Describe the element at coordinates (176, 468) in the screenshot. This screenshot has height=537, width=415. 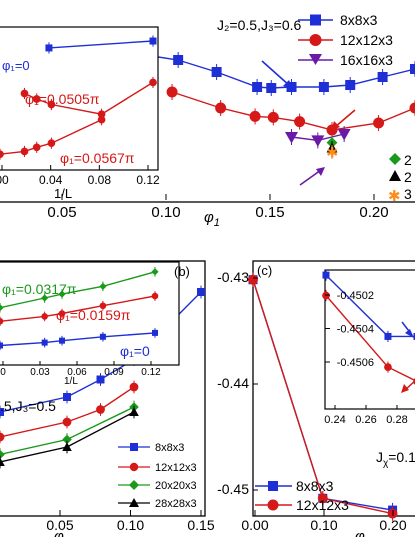
I see `bl-legend-label-12x12x3: 12x12x3` at that location.